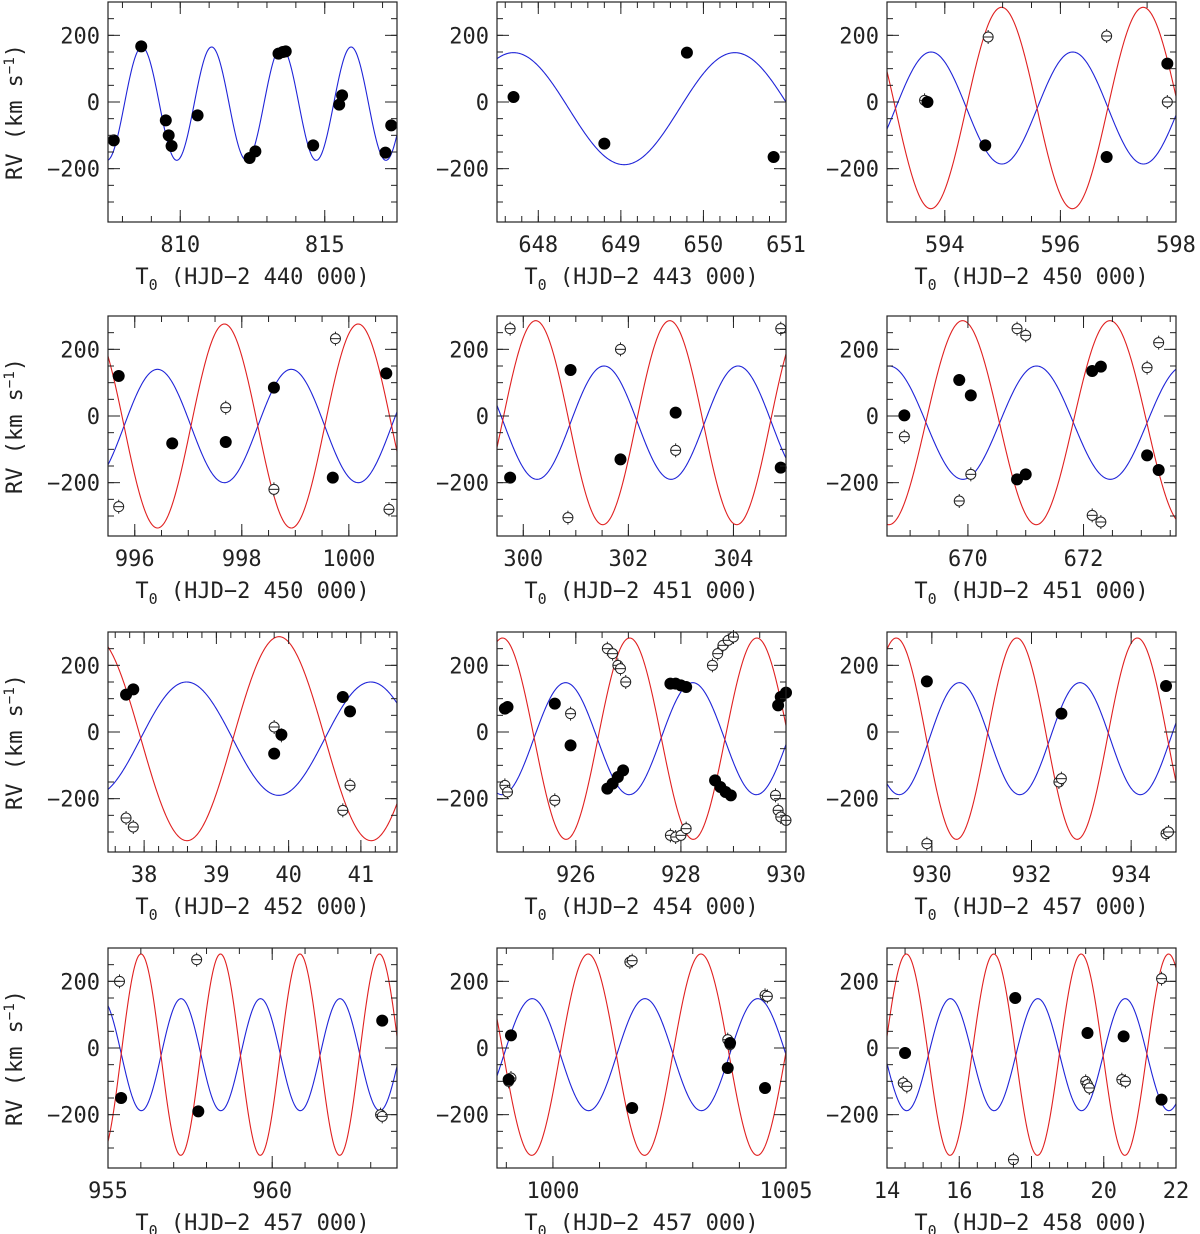 The height and width of the screenshot is (1234, 1200). I want to click on panel-12: 14 16 18 20 22 −200 0 200 T0 (HJD−2 458 000), so click(1007, 1090).